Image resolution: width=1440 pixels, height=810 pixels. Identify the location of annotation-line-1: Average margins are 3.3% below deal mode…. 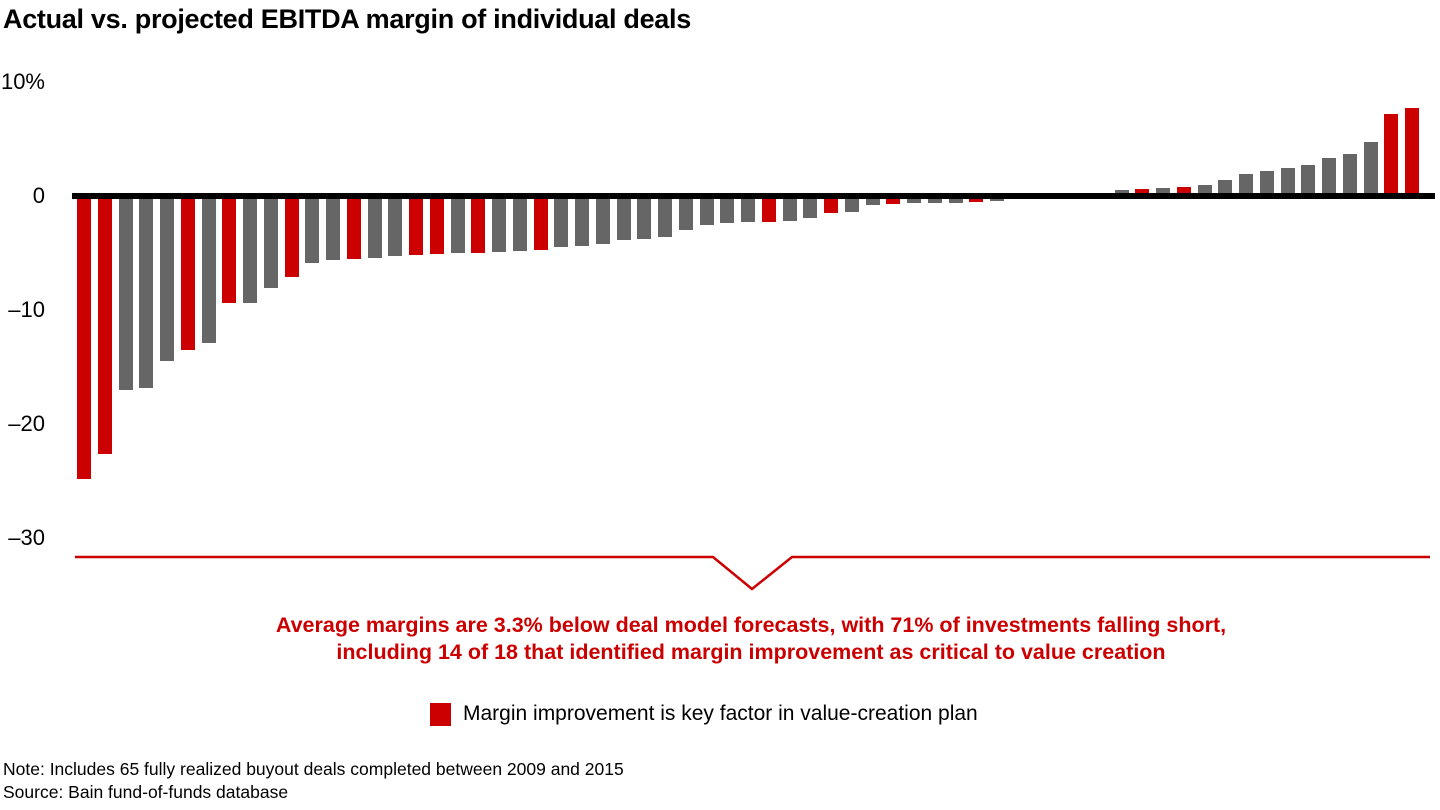
(751, 625).